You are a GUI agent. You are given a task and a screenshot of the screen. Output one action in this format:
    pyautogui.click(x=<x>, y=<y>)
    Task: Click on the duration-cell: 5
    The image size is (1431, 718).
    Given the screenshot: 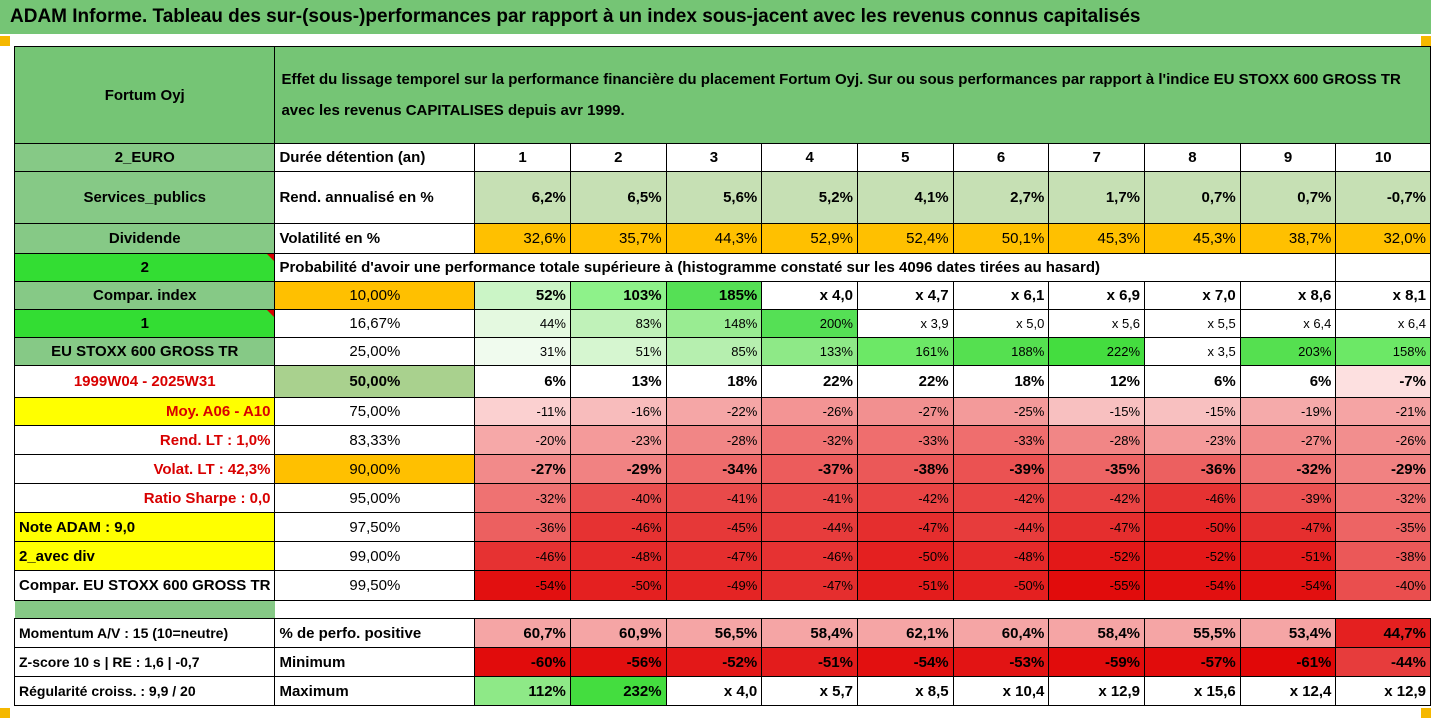 What is the action you would take?
    pyautogui.click(x=905, y=157)
    